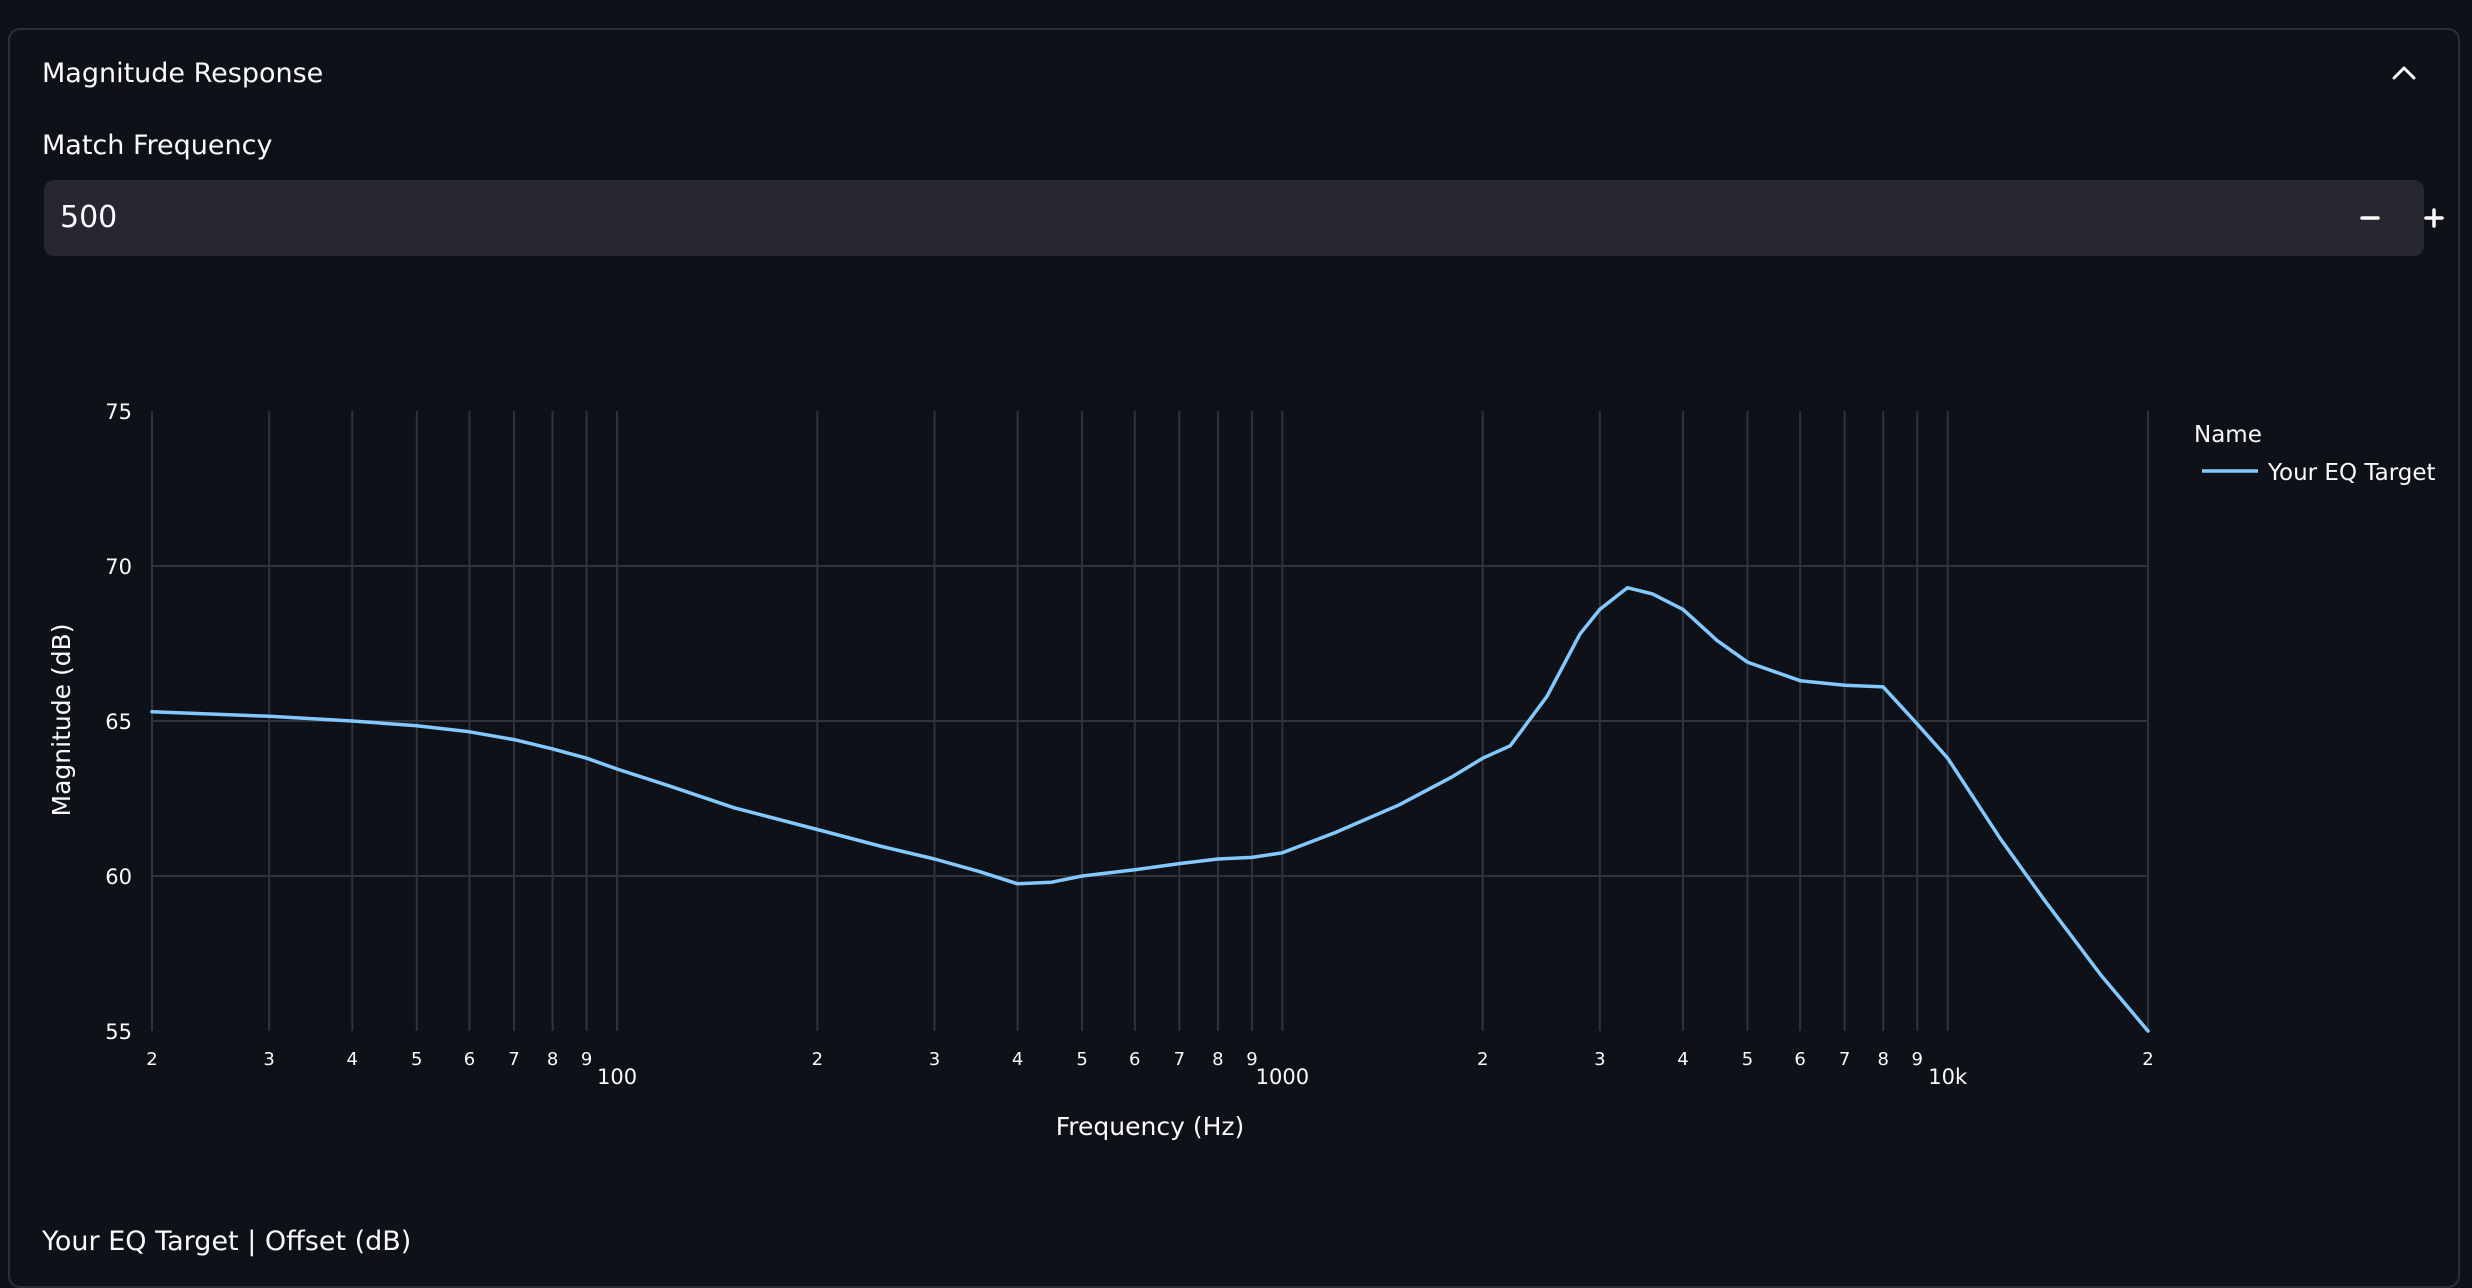  I want to click on minus-icon, so click(2370, 218).